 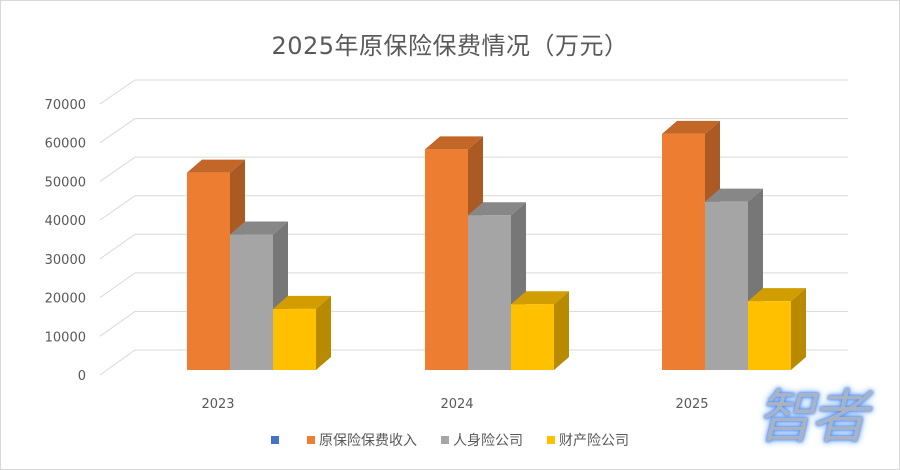 What do you see at coordinates (82, 376) in the screenshot?
I see `y-tick-label: 0` at bounding box center [82, 376].